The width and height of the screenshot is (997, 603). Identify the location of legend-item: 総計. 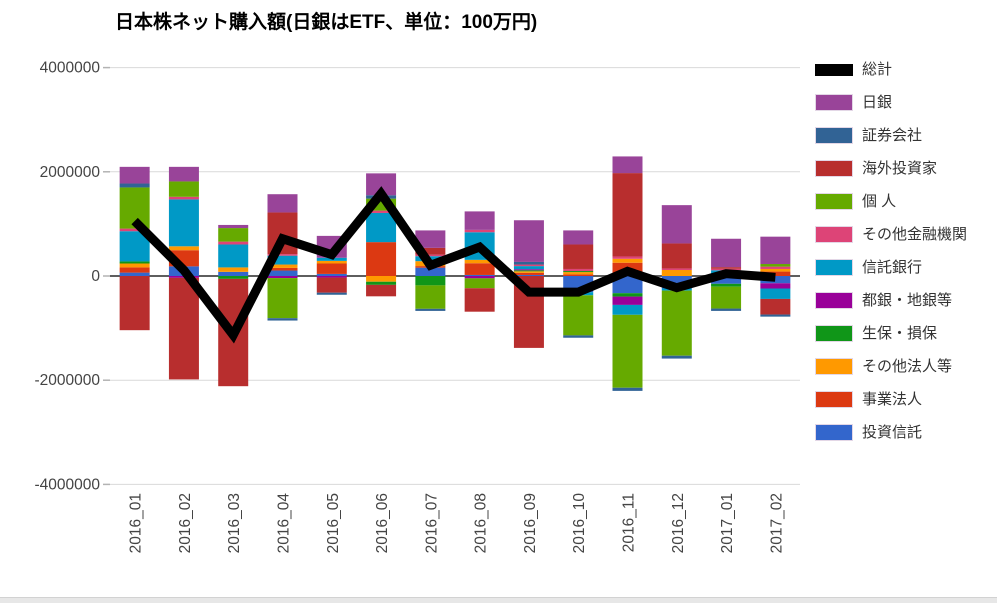
(905, 69).